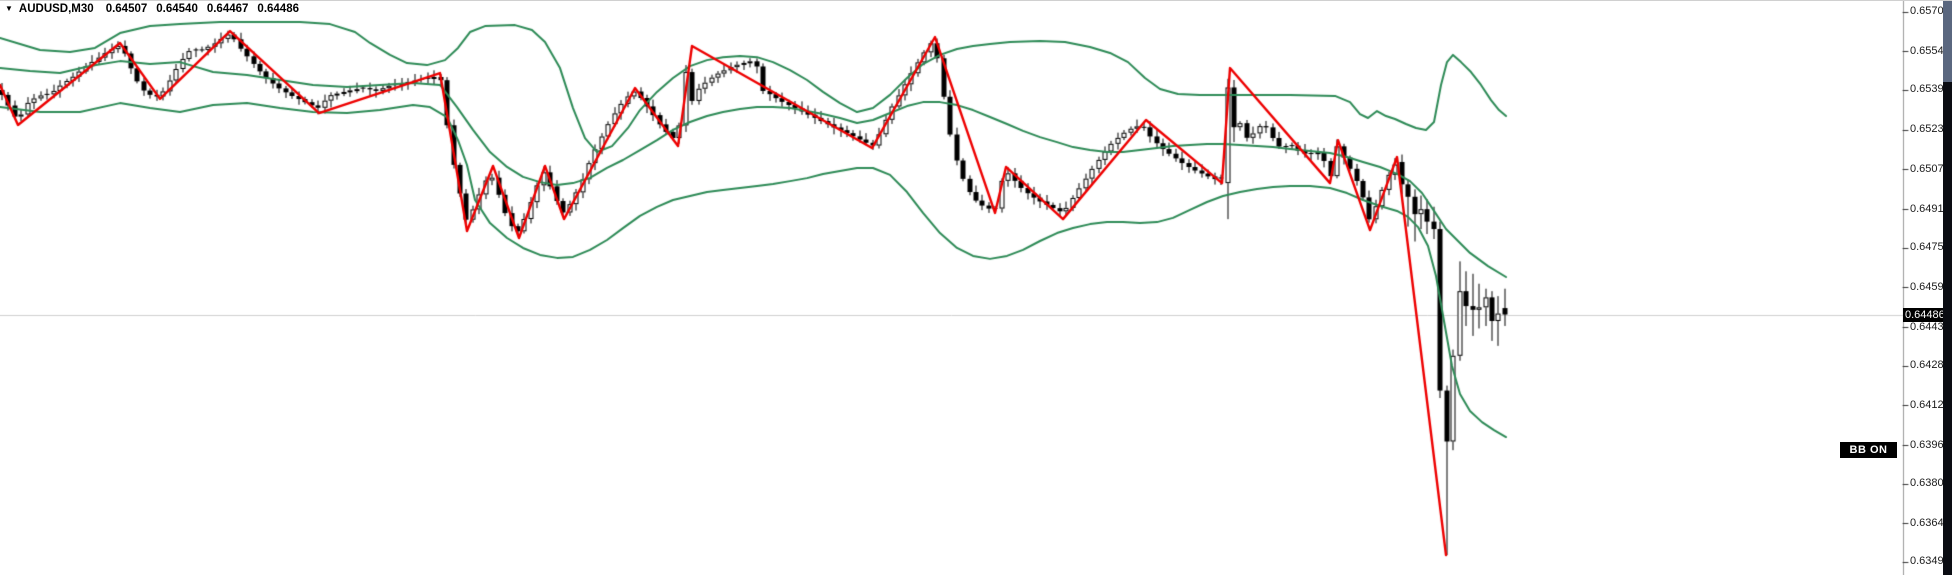  What do you see at coordinates (1947, 41) in the screenshot?
I see `window-edge-strip-top` at bounding box center [1947, 41].